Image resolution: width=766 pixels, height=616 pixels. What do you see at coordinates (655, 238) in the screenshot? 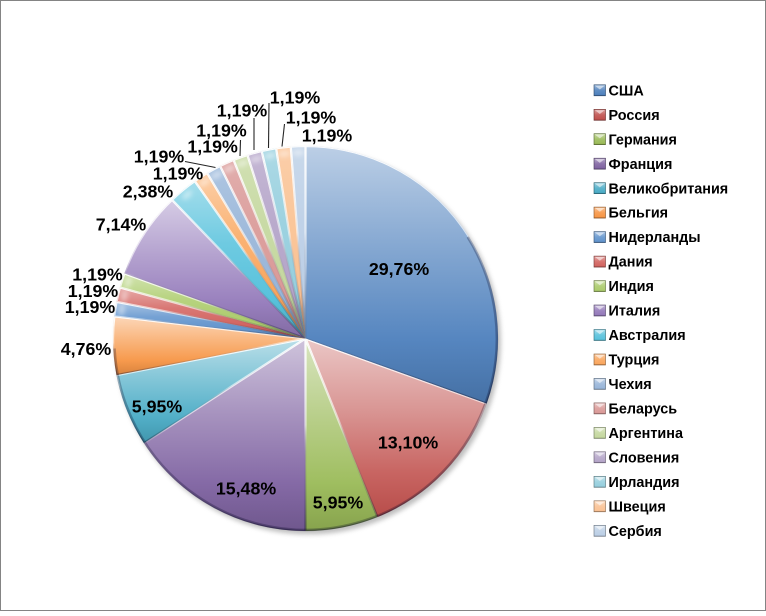
I see `svg-text: Нидерланды` at bounding box center [655, 238].